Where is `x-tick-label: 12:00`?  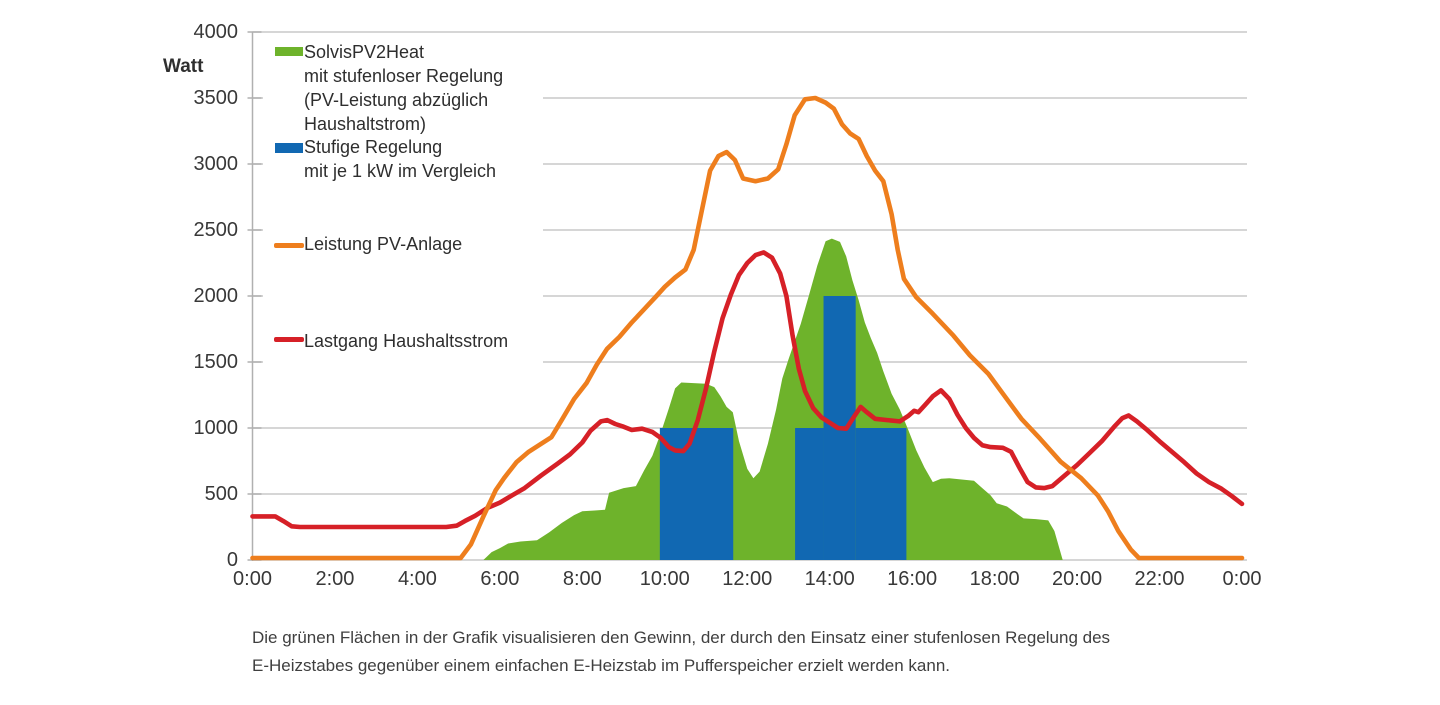 x-tick-label: 12:00 is located at coordinates (747, 579).